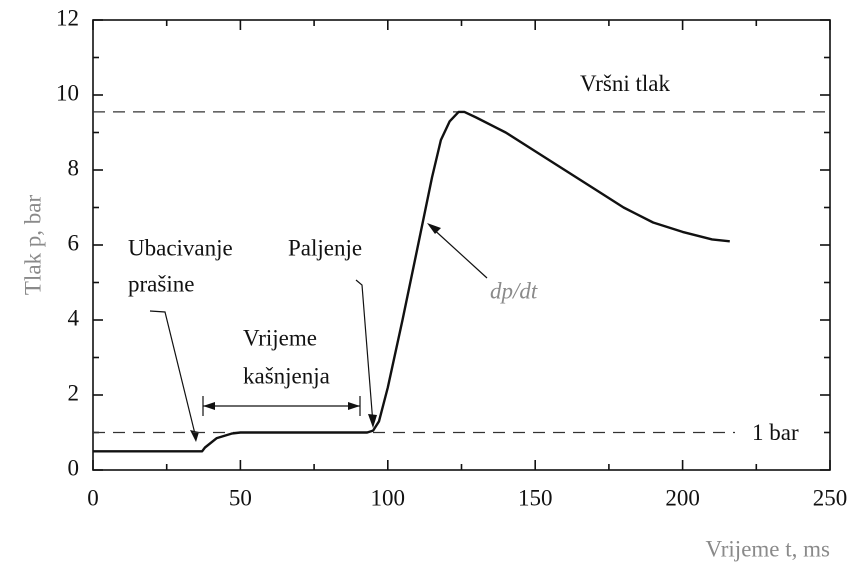  What do you see at coordinates (74, 392) in the screenshot?
I see `y-tick-label: 2` at bounding box center [74, 392].